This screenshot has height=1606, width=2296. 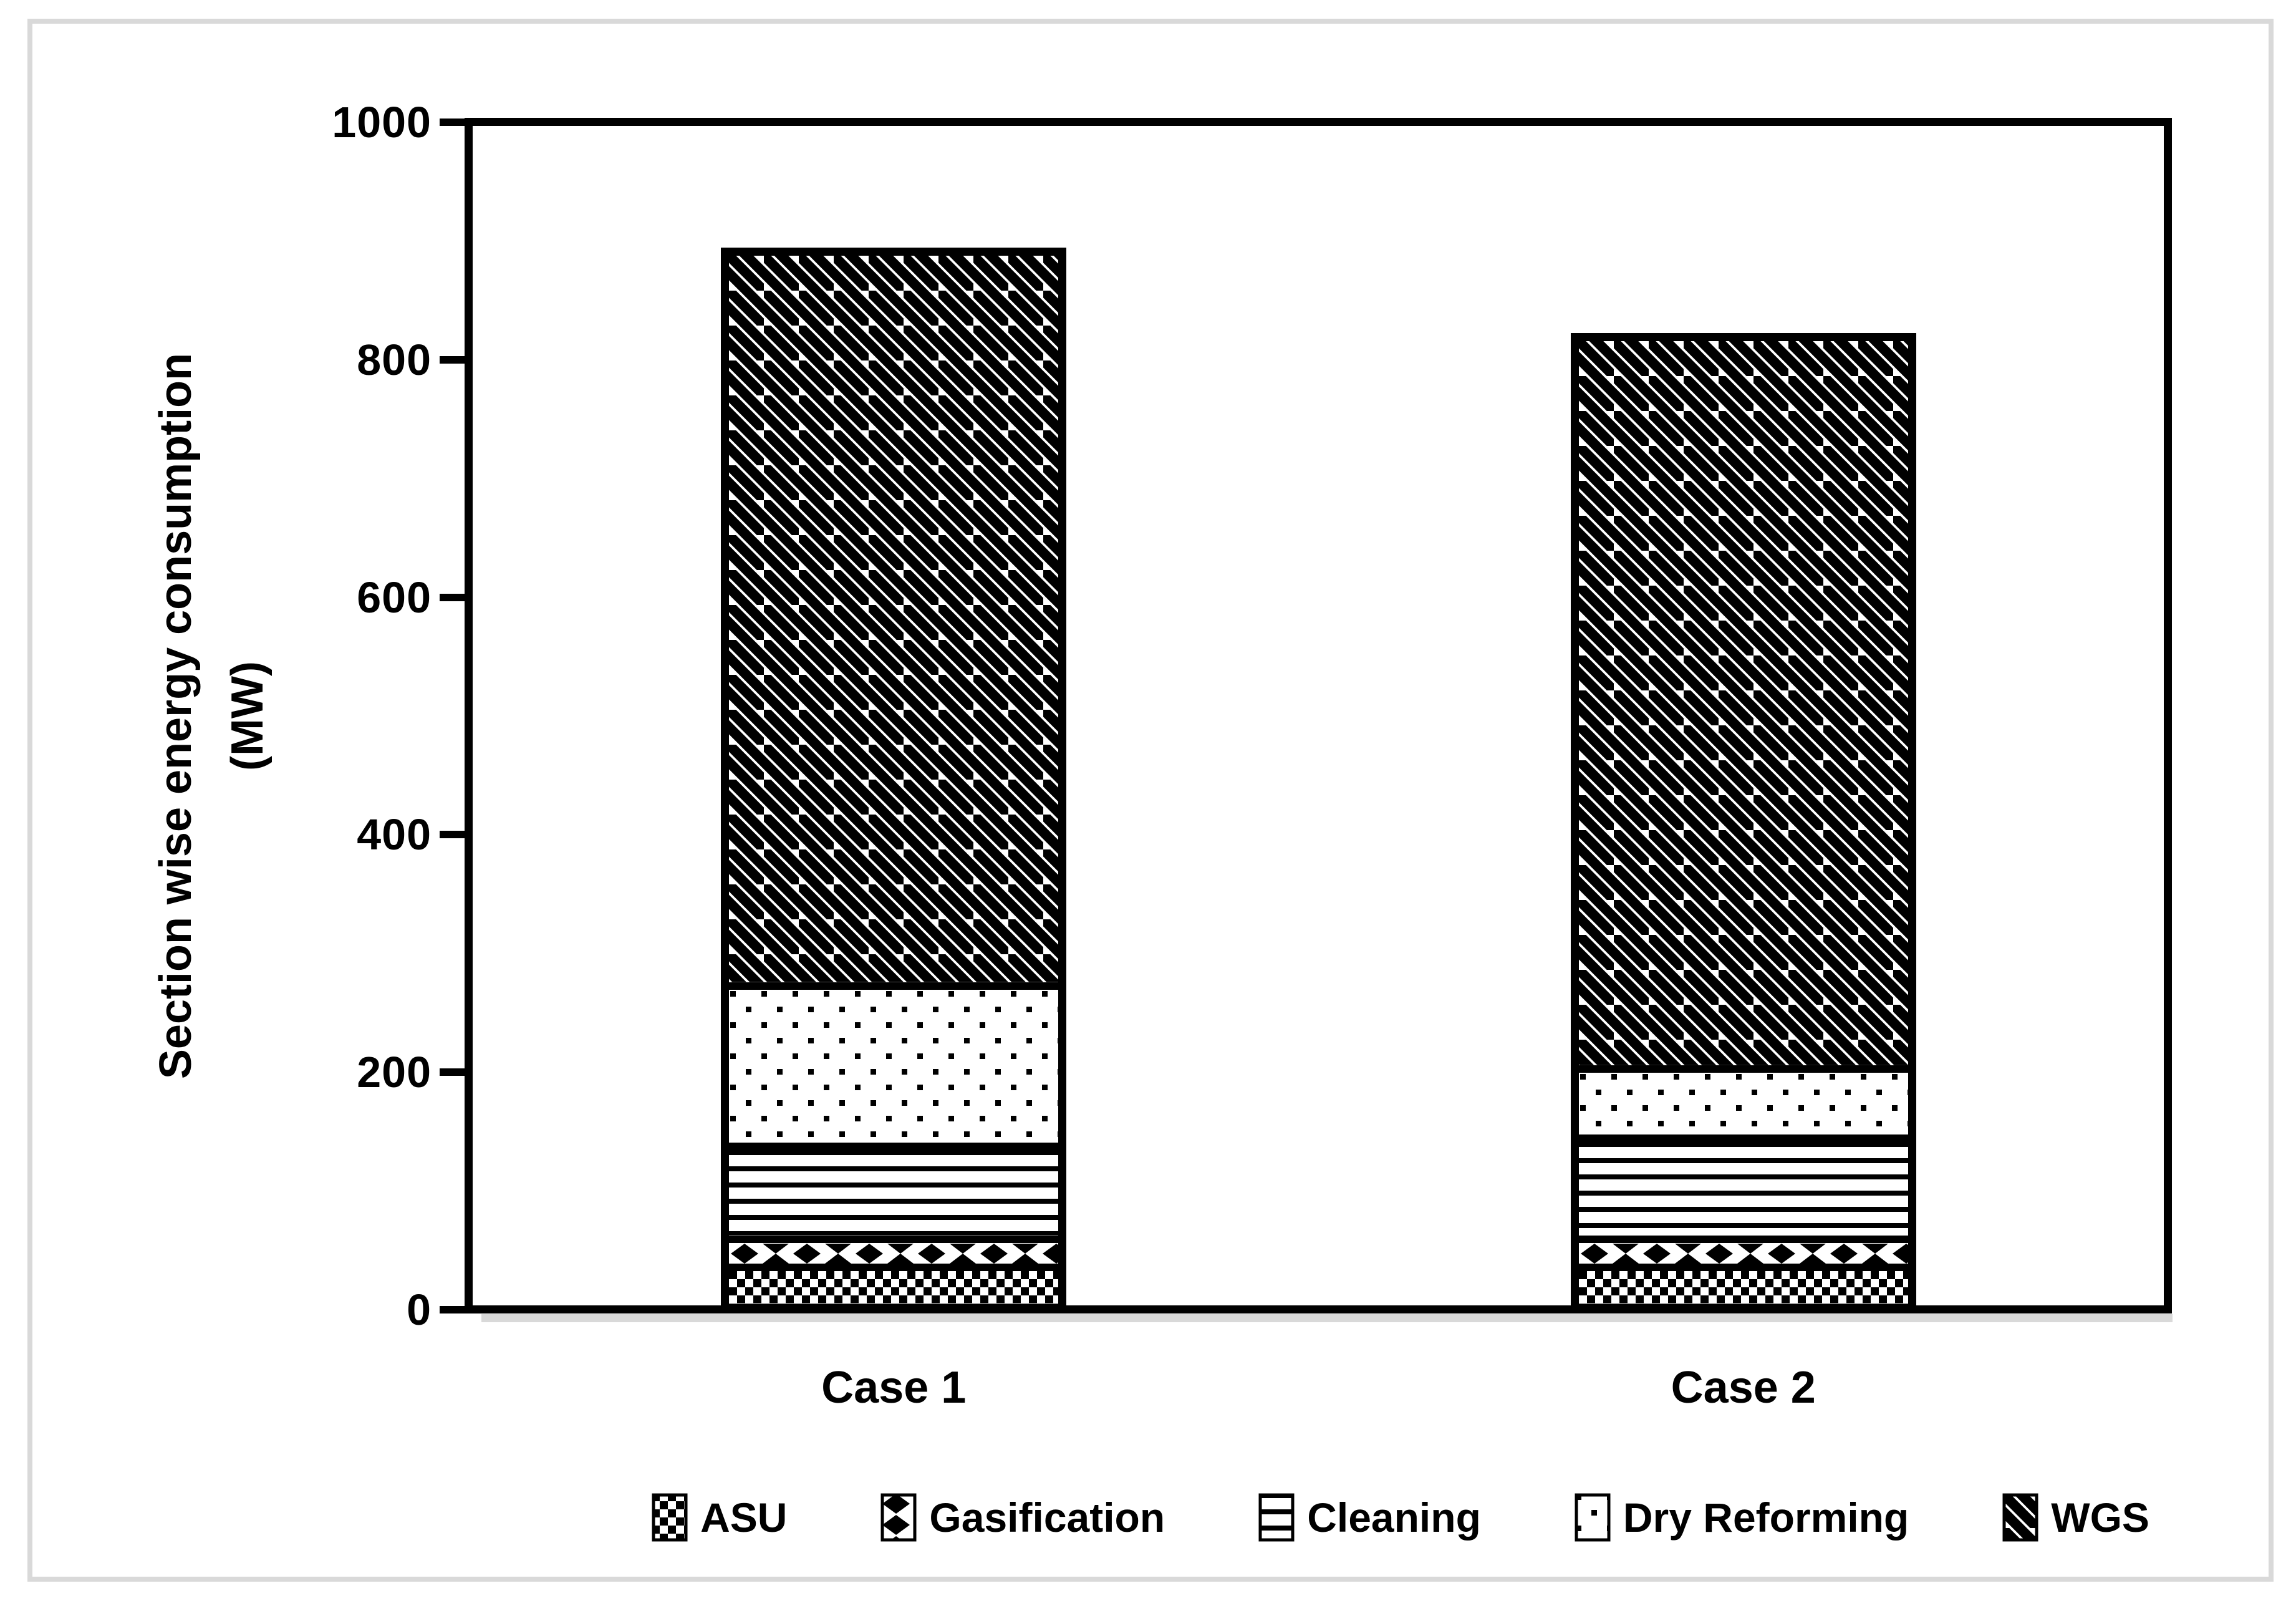 I want to click on legend: ASU Gasification Cleaning Dry Reforming WGS, so click(x=1400, y=1518).